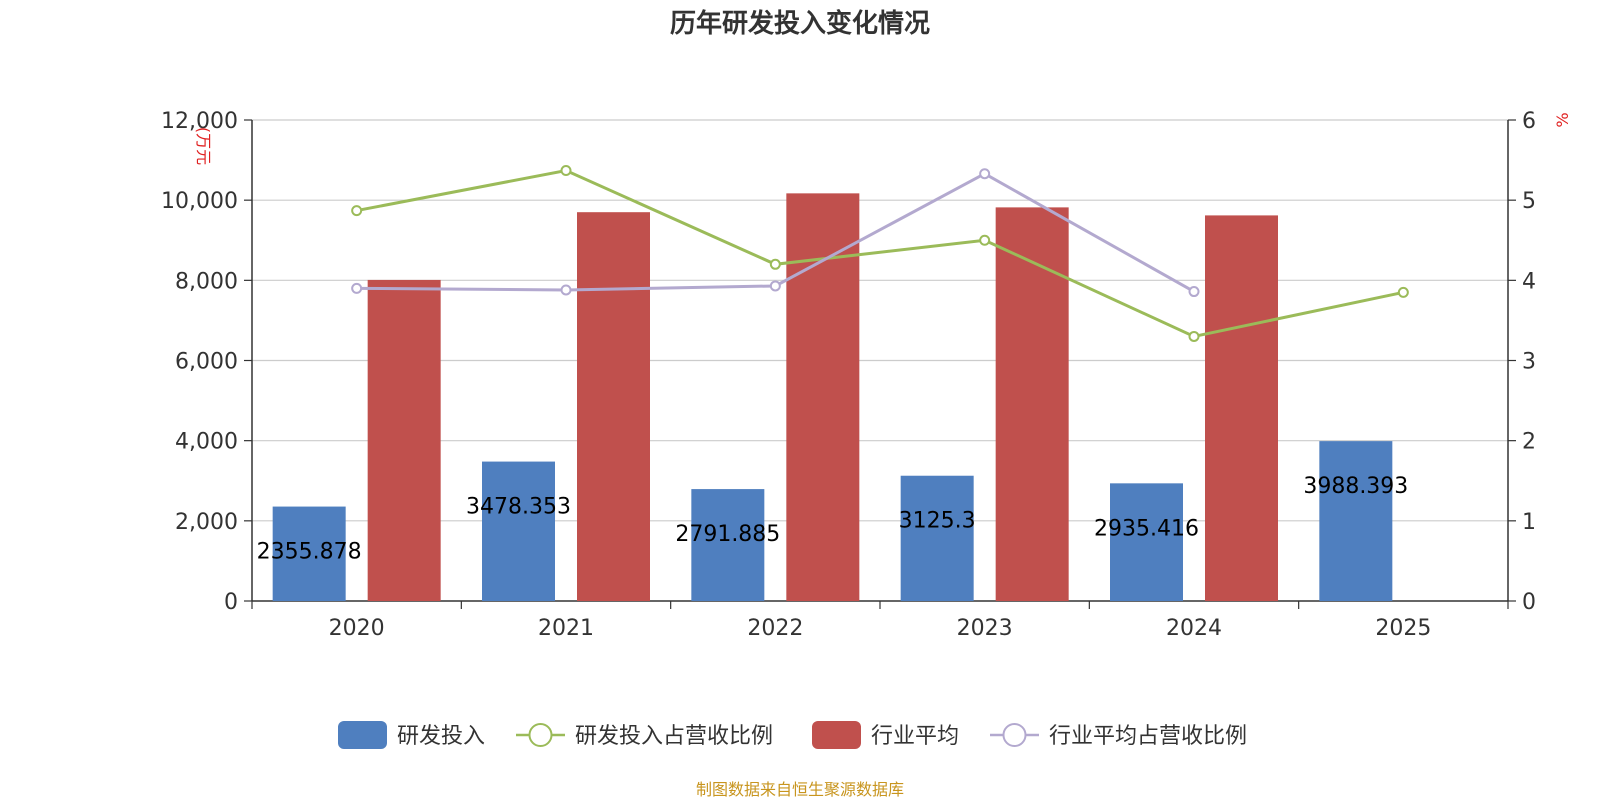  I want to click on x-axis-ticks: 2020 2021 2022 2023 2024 2025, so click(880, 621).